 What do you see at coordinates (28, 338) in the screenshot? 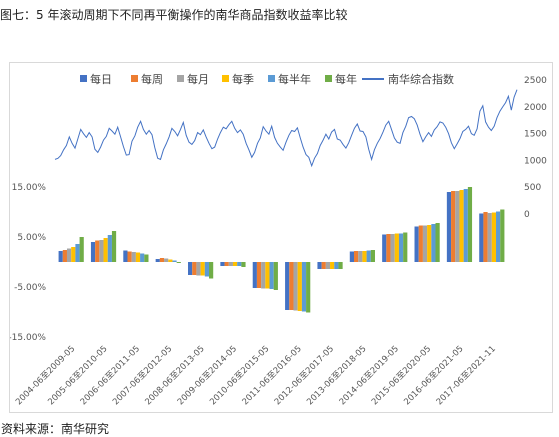
I see `left-tick-label: -15.00%` at bounding box center [28, 338].